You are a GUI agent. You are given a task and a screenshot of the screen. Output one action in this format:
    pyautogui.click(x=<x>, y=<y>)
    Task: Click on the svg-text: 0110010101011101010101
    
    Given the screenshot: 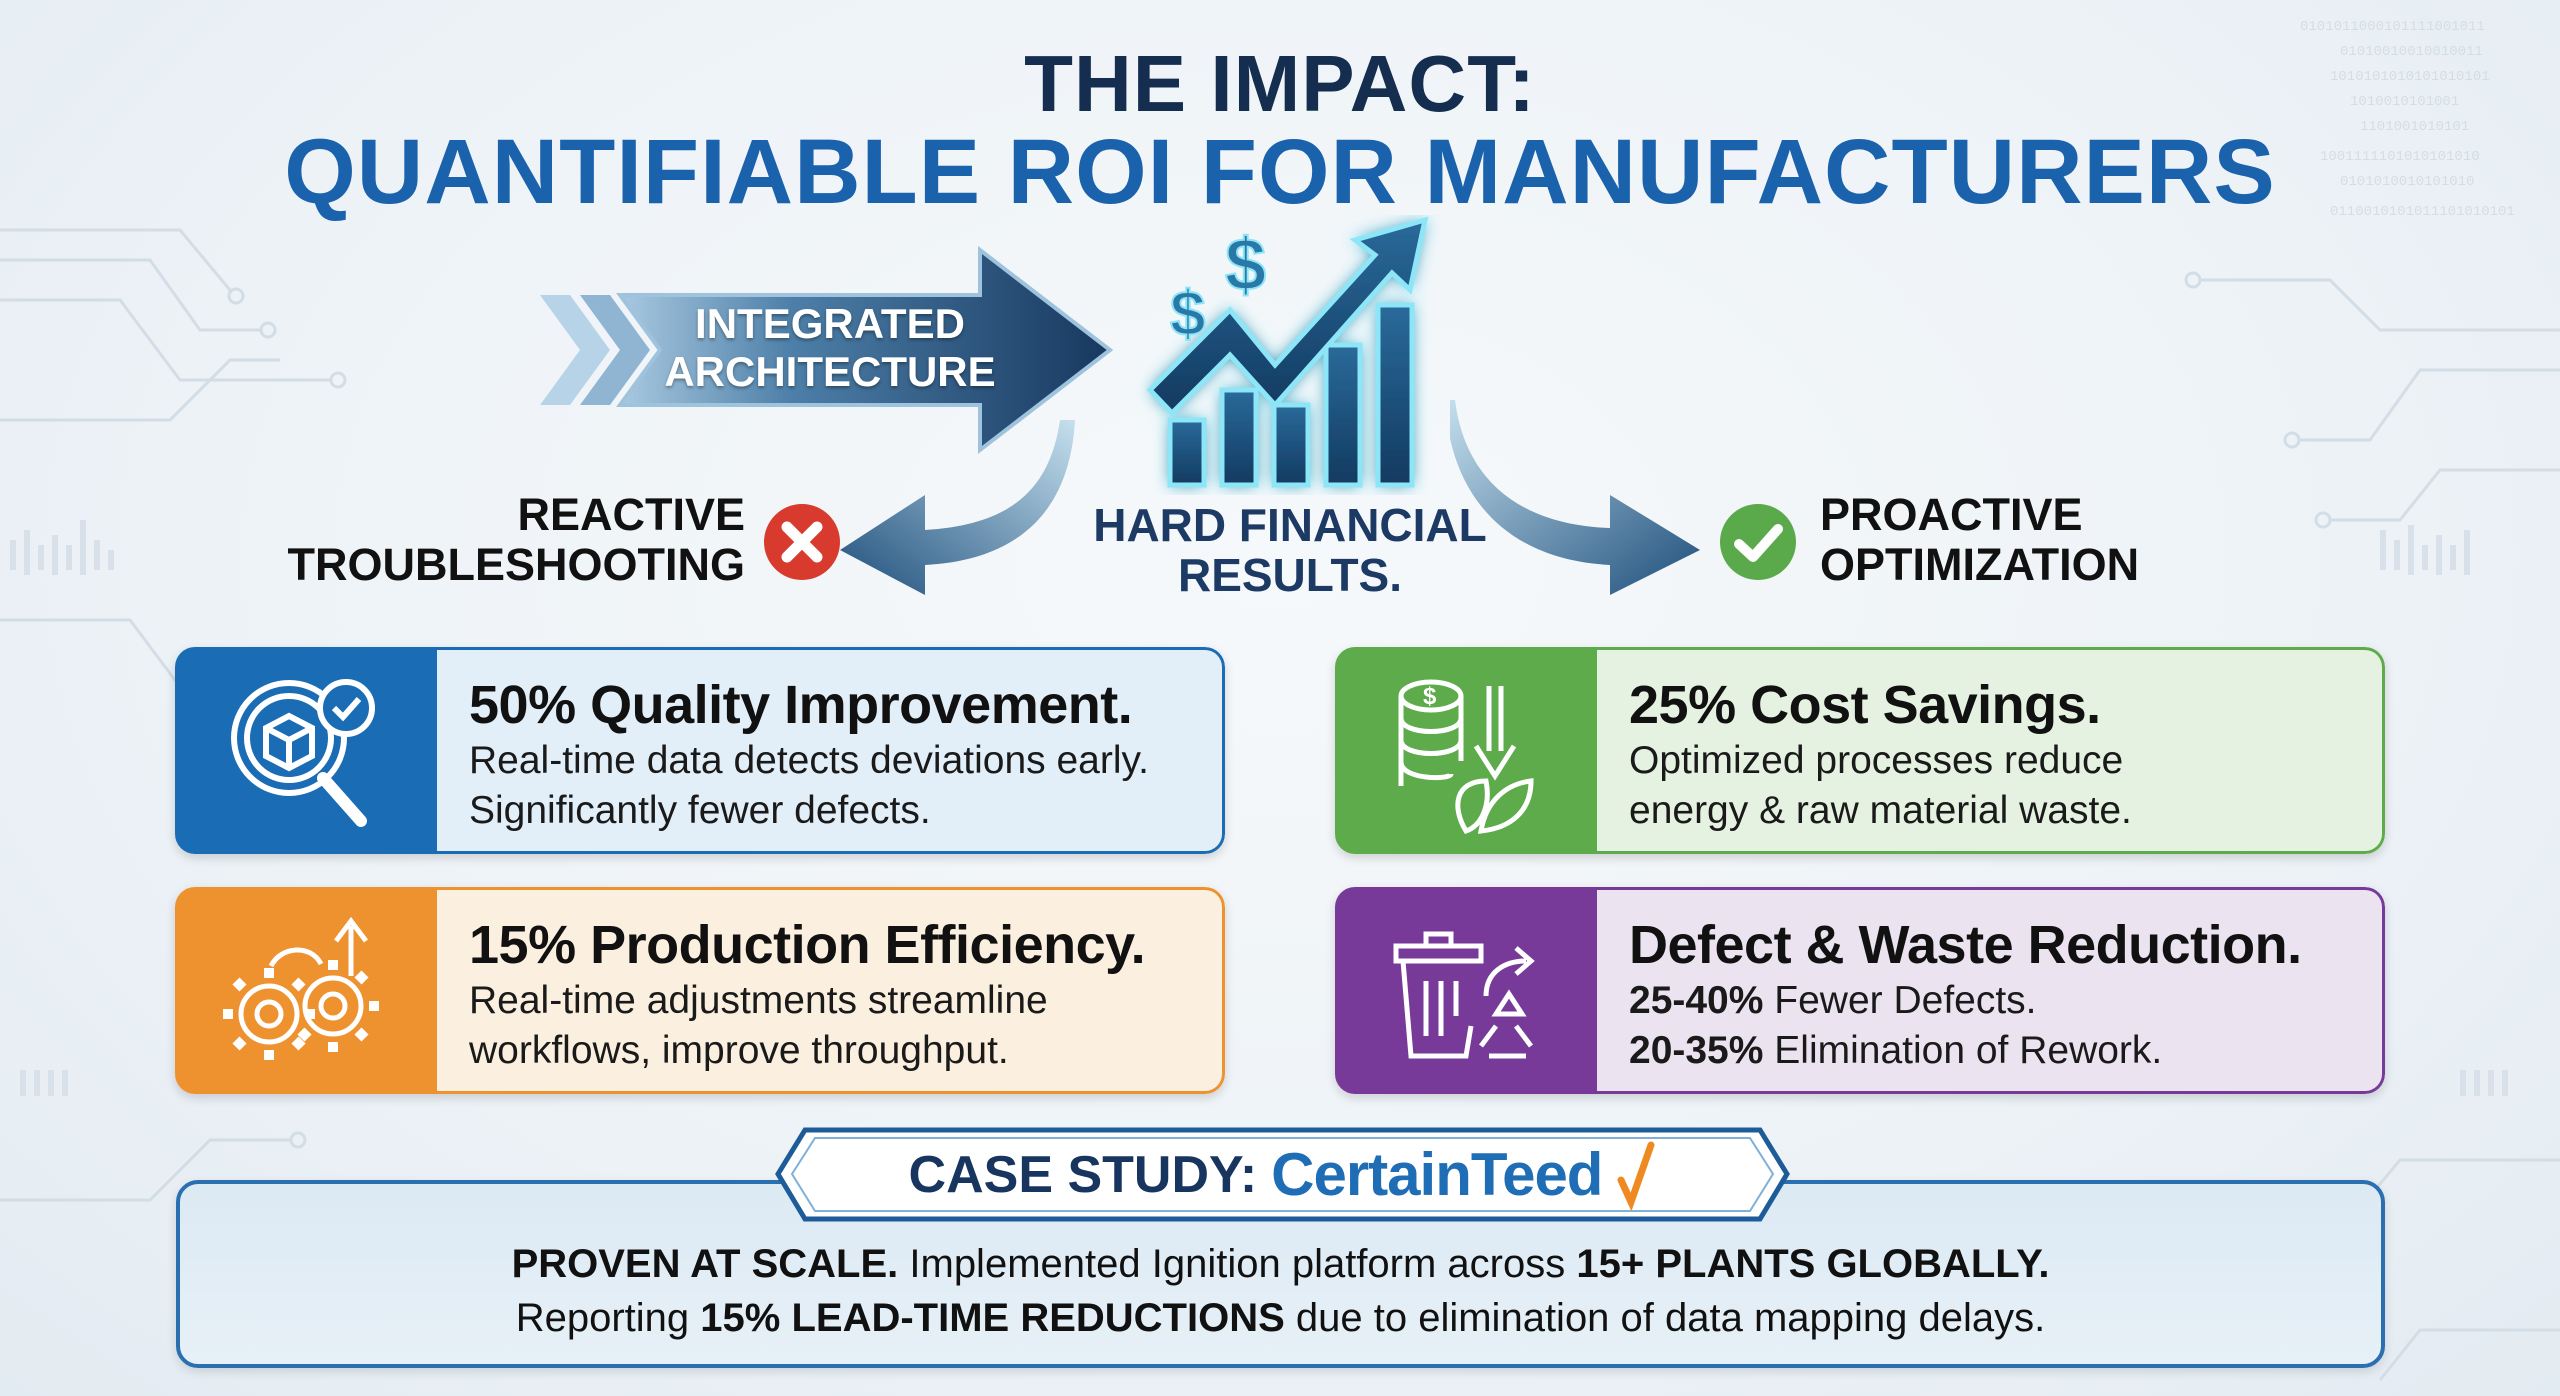 What is the action you would take?
    pyautogui.click(x=2422, y=212)
    